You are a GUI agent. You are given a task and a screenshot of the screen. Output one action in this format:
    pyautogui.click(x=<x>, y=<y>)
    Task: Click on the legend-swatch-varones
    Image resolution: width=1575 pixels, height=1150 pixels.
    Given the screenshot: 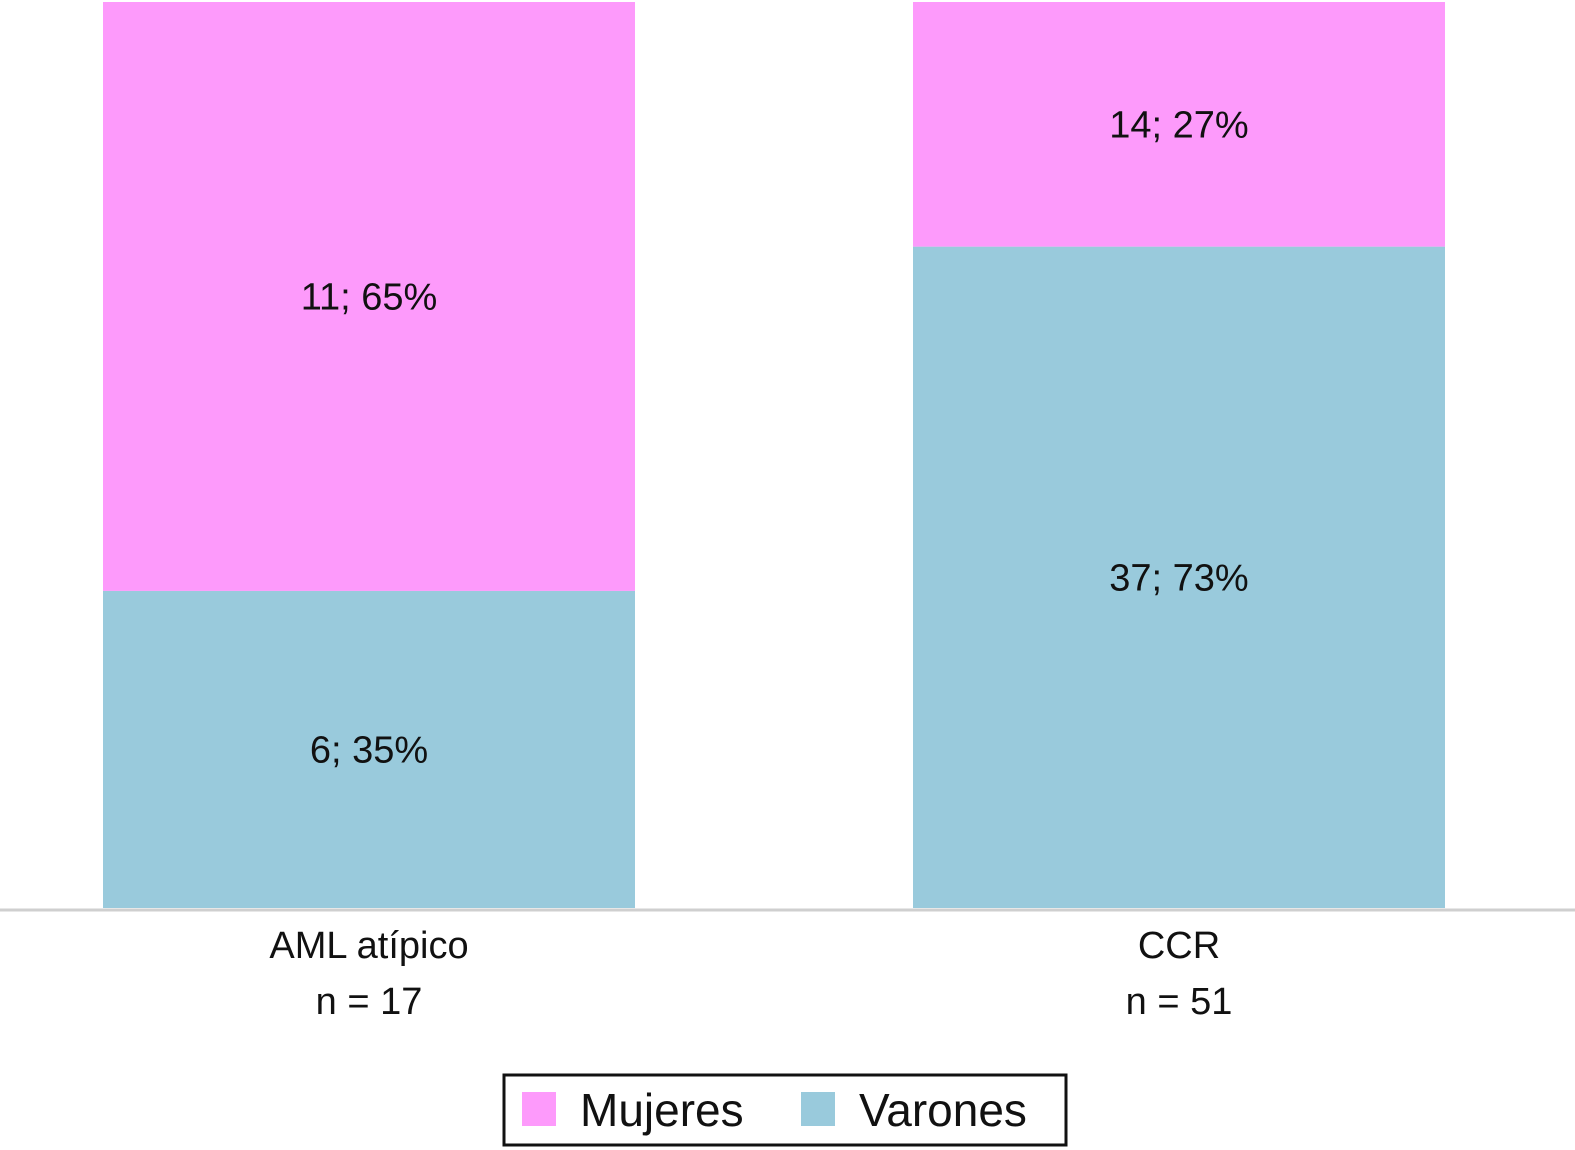 What is the action you would take?
    pyautogui.click(x=818, y=1109)
    